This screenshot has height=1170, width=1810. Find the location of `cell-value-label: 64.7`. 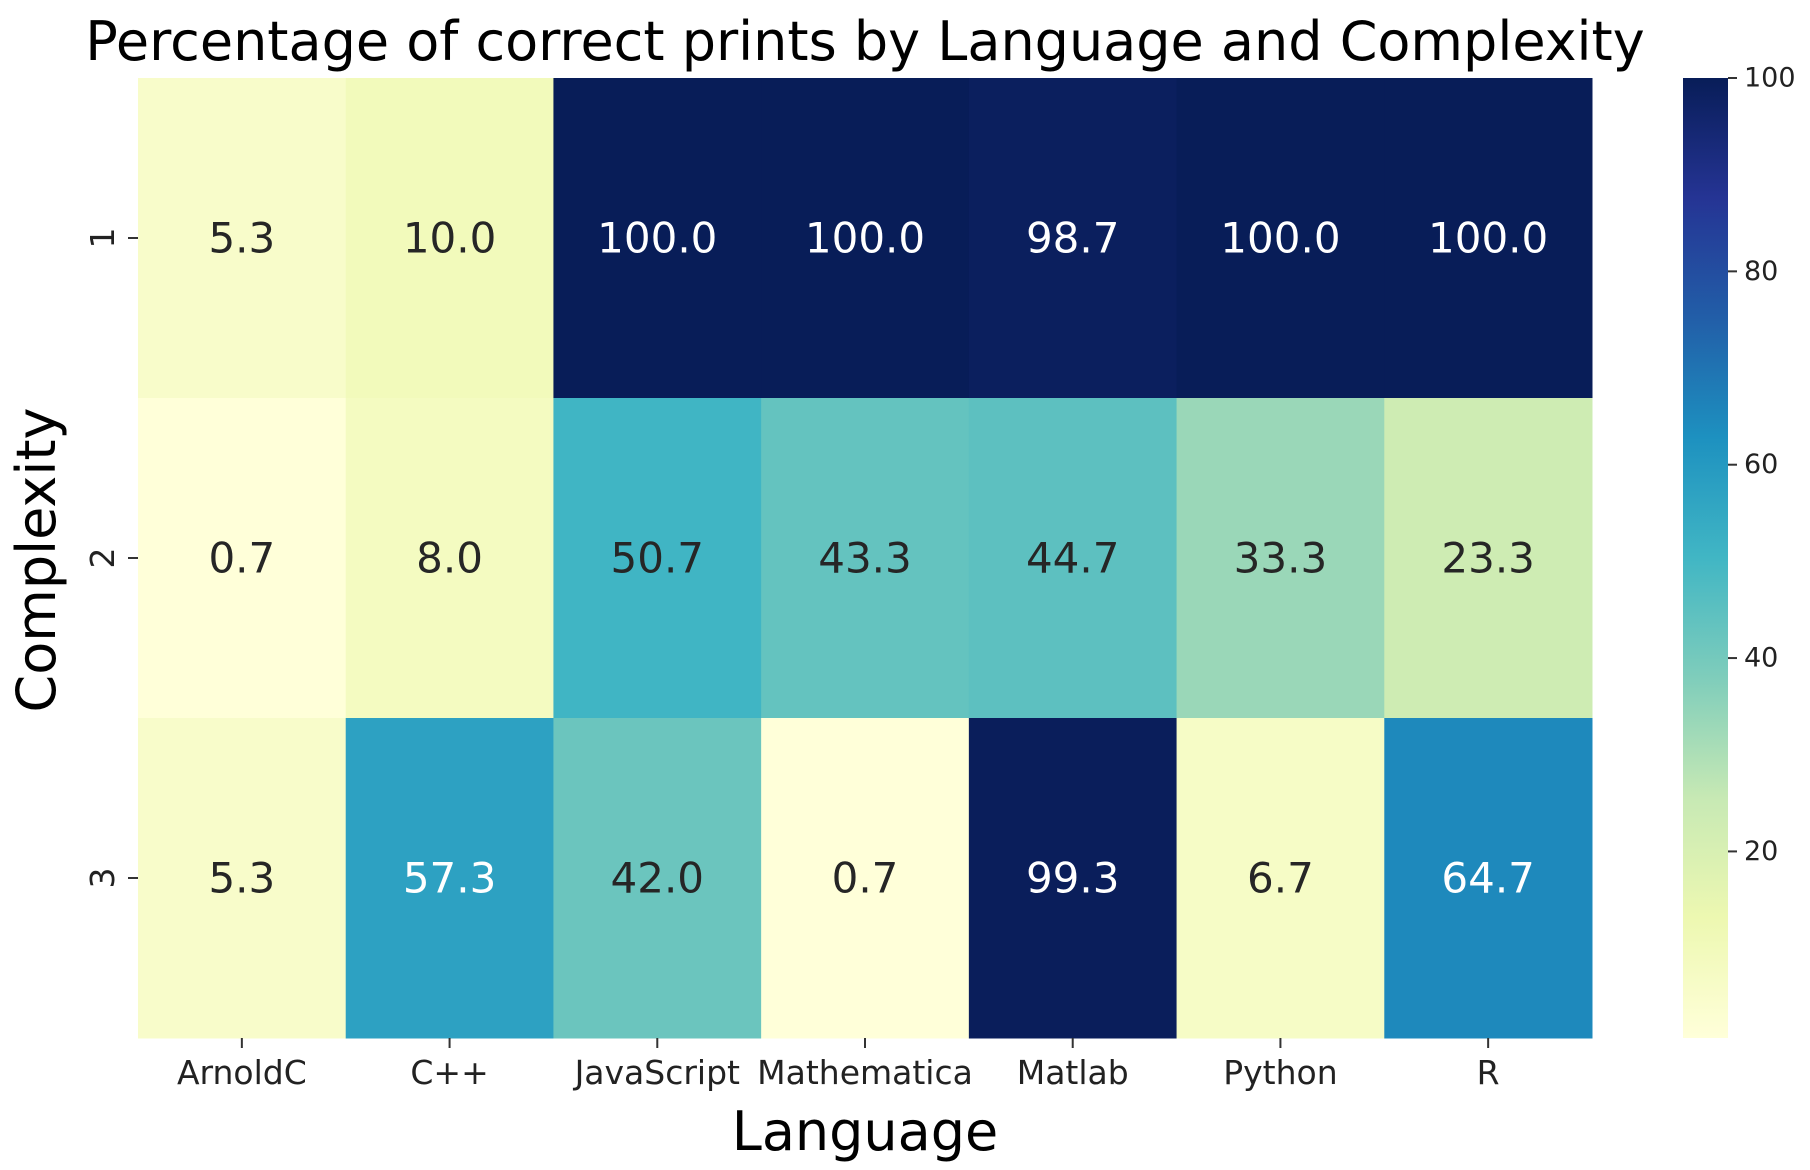

cell-value-label: 64.7 is located at coordinates (1488, 878).